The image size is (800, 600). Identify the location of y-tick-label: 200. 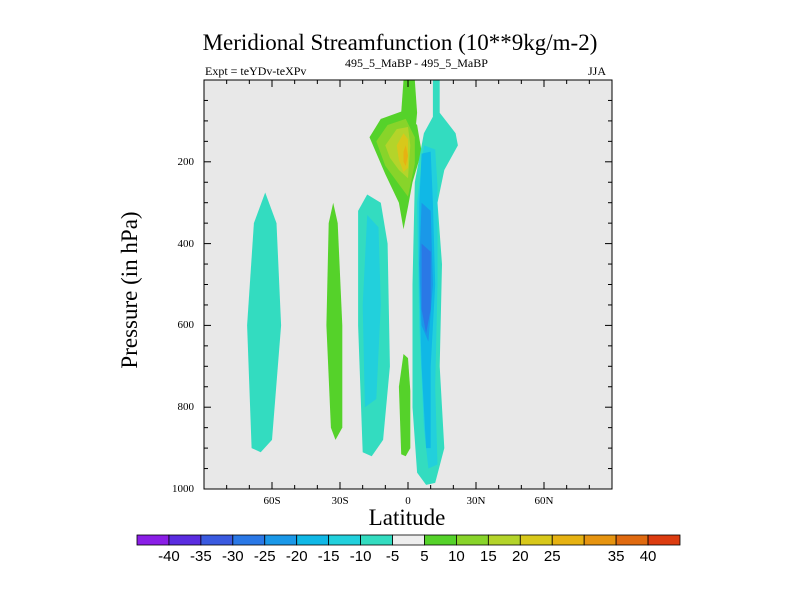
(186, 161).